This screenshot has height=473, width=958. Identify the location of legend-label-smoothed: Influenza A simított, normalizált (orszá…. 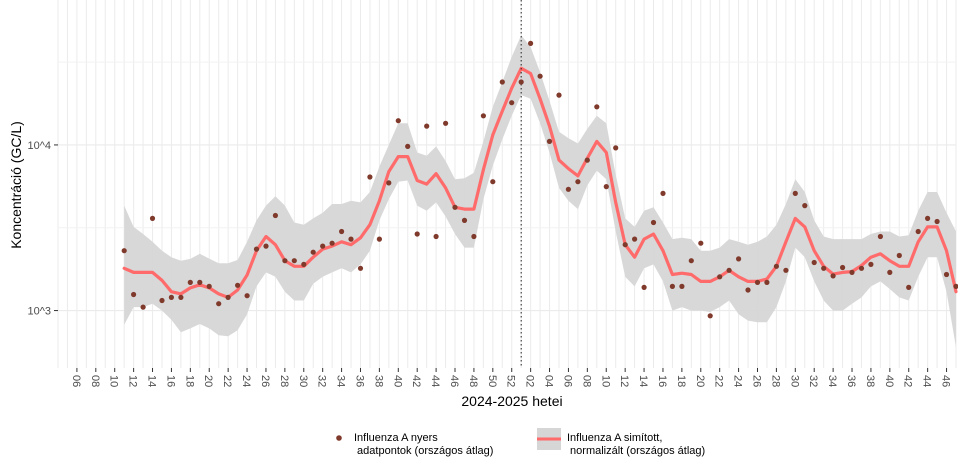
(636, 444).